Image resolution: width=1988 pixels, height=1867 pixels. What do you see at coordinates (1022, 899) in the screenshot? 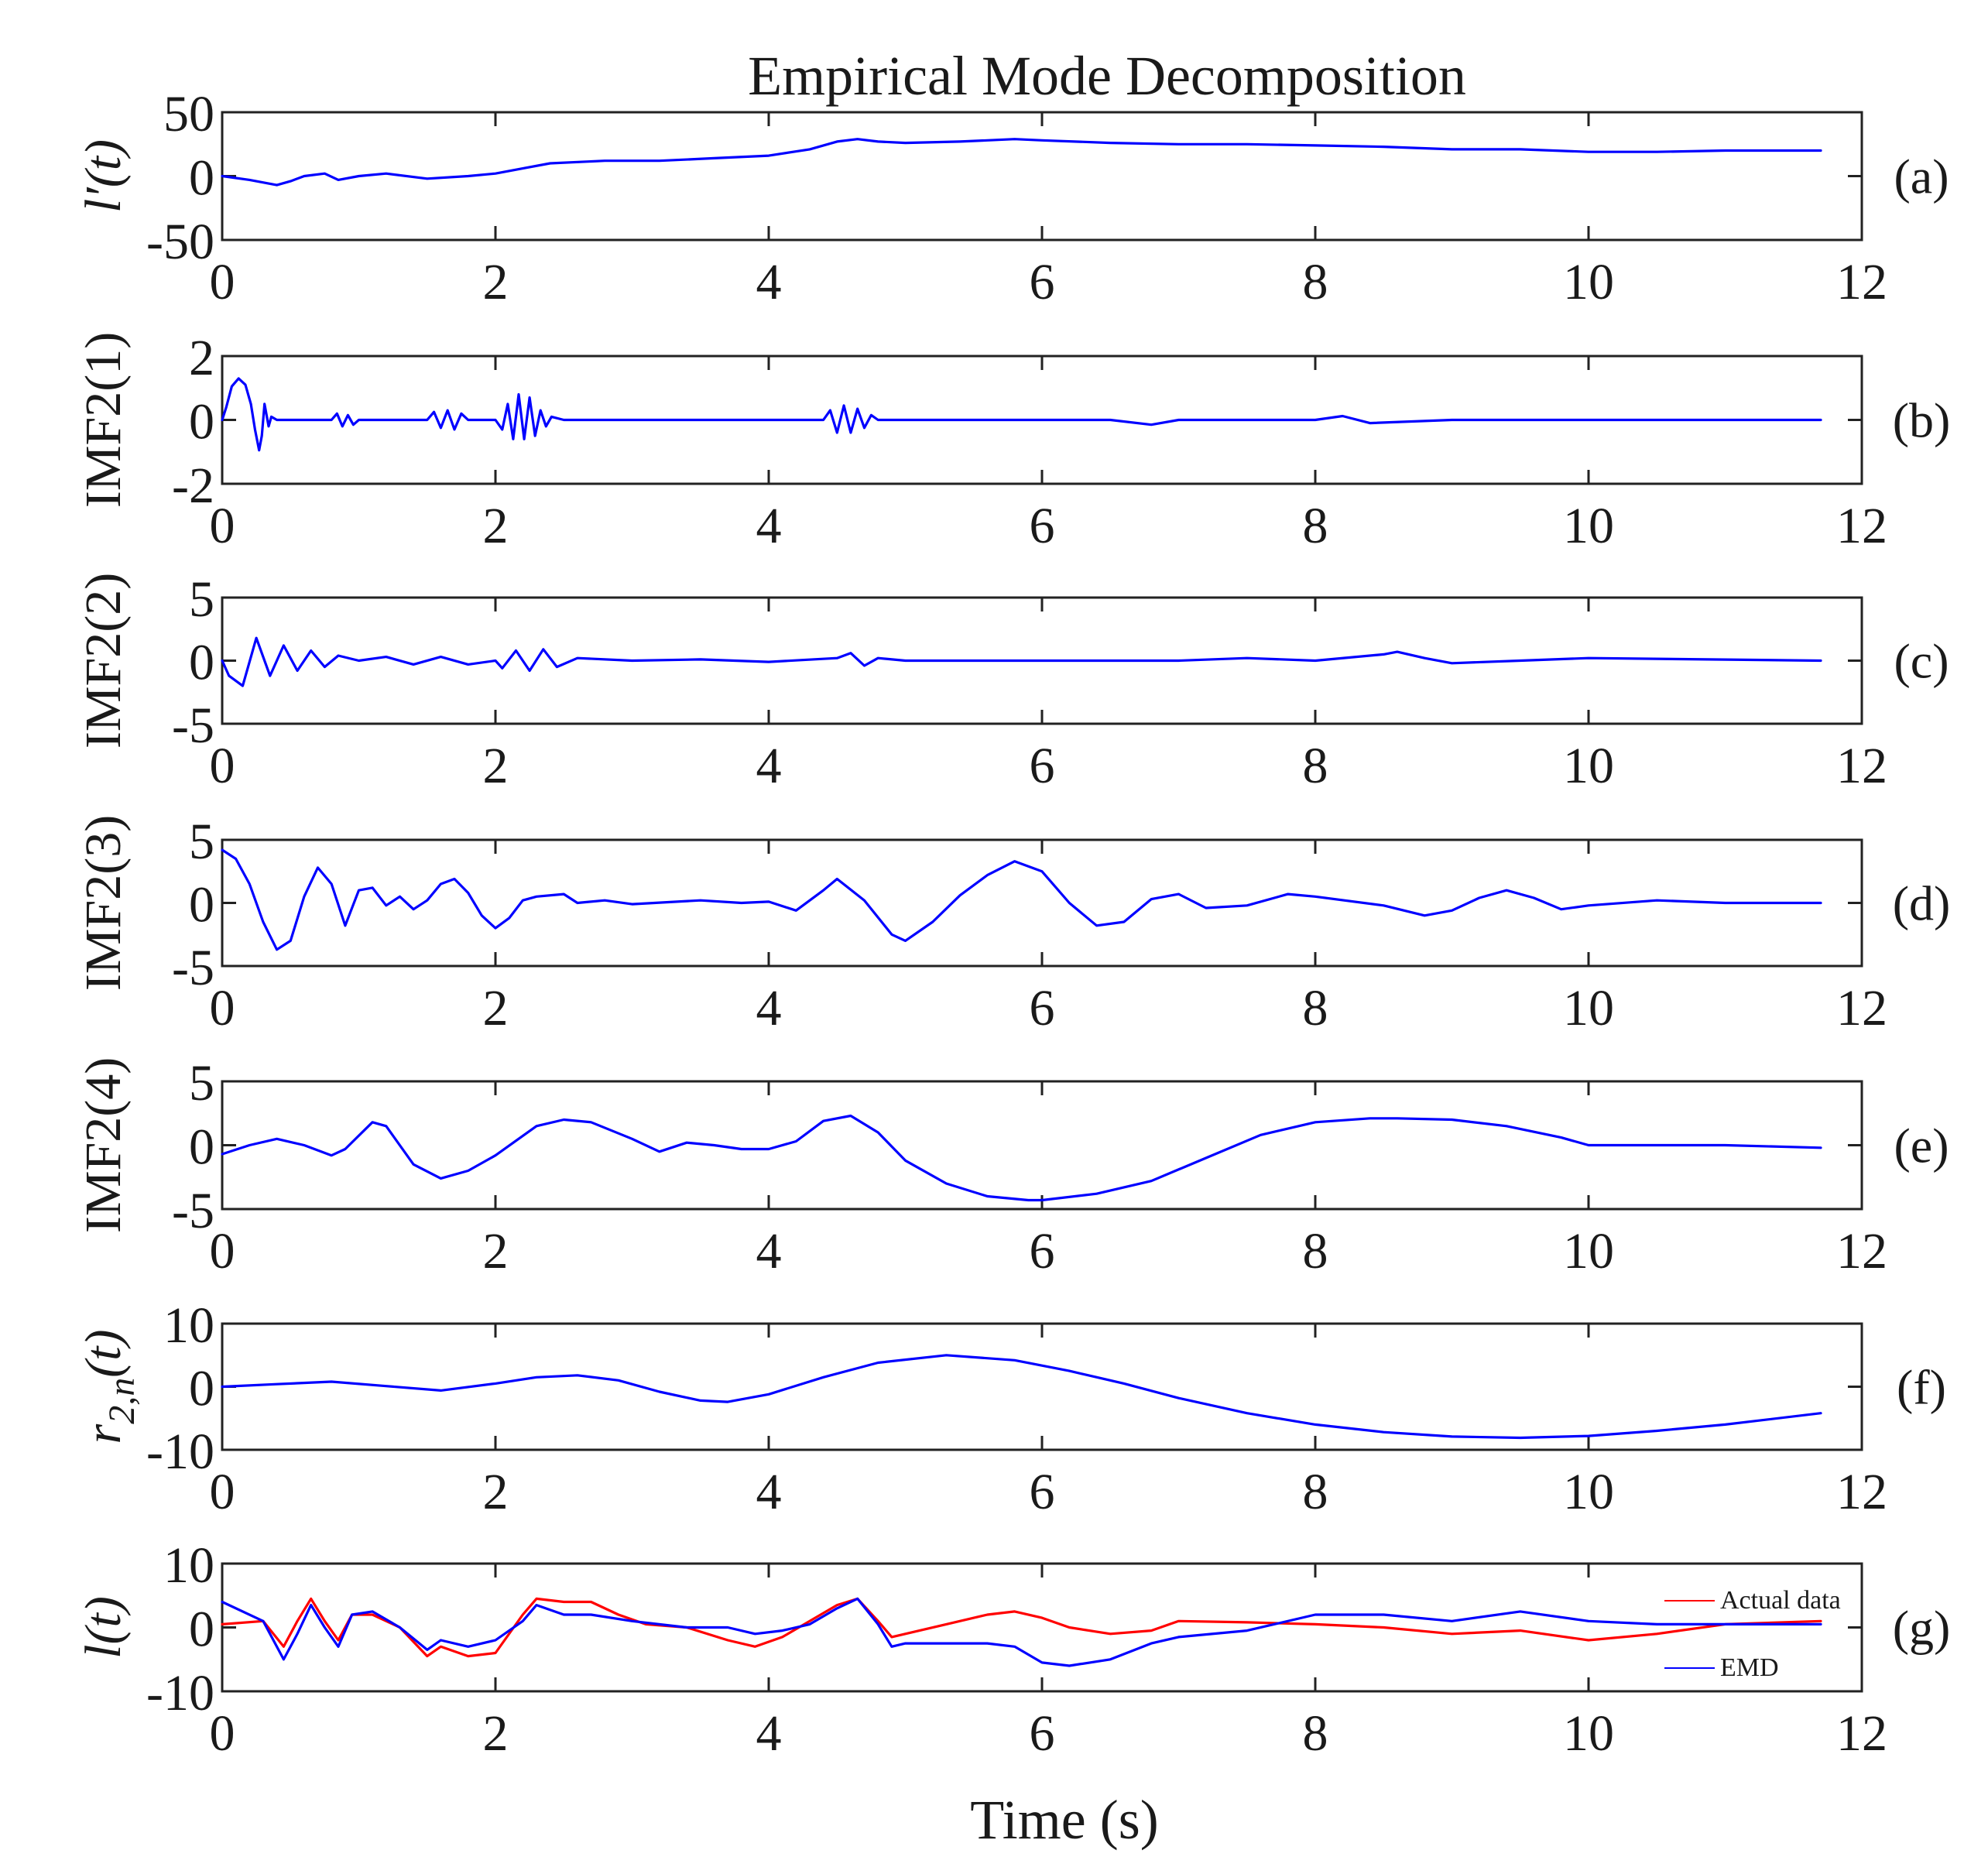
I see `series-line-imf2-3-` at bounding box center [1022, 899].